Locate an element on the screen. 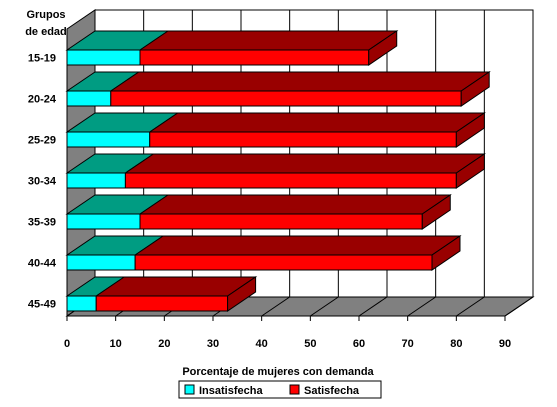 The height and width of the screenshot is (407, 557). x-tick-label: 20 is located at coordinates (164, 344).